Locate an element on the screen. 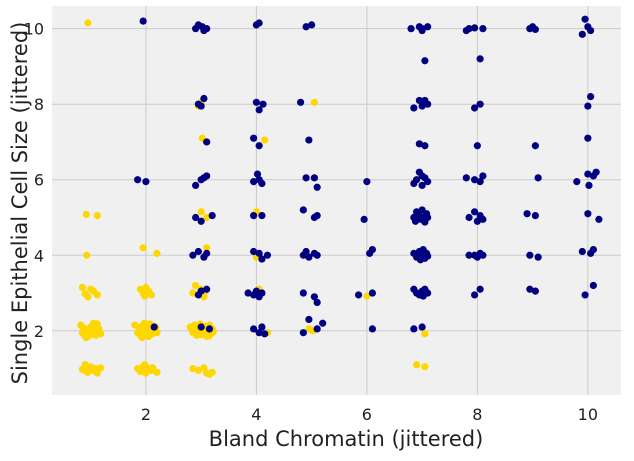 This screenshot has height=461, width=634. x-tick-label: 6 is located at coordinates (367, 414).